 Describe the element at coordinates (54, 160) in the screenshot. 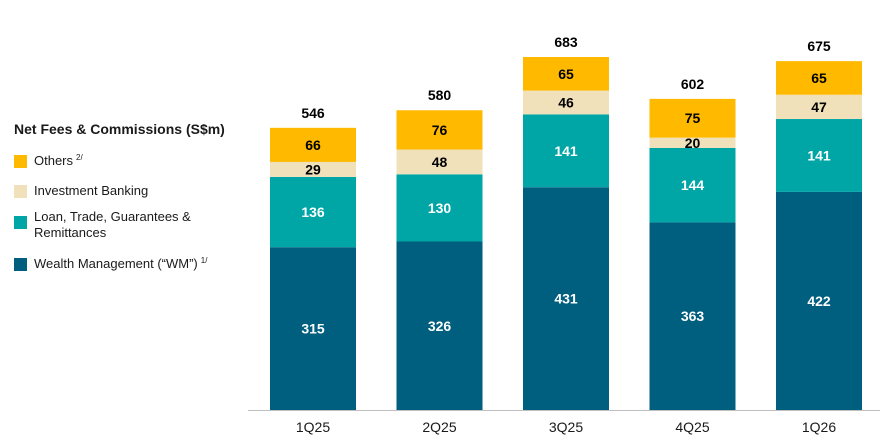

I see `legend-label-others: Others` at that location.